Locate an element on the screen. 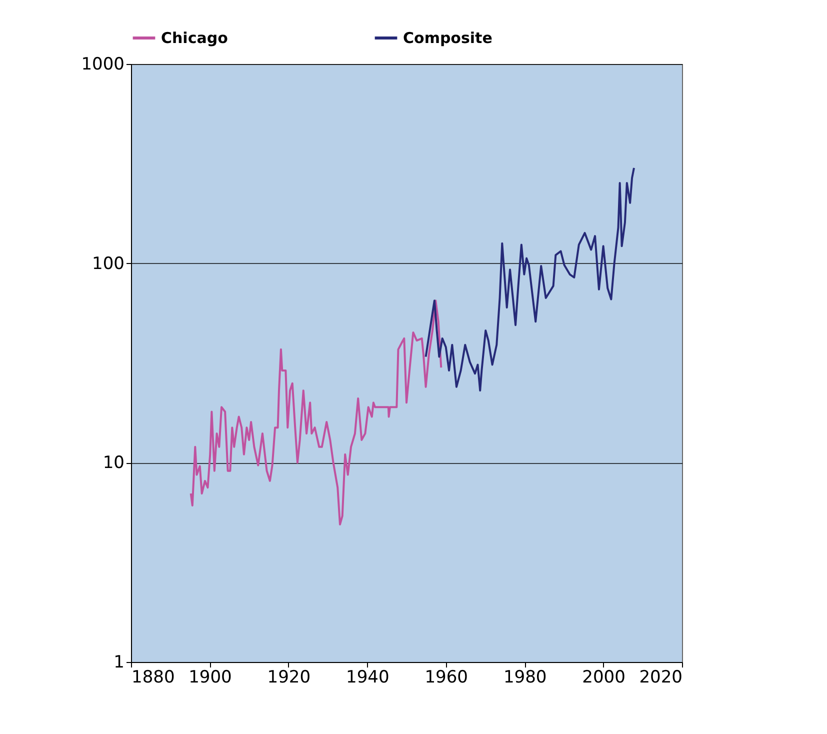  x-tick-label: 1980 is located at coordinates (525, 678).